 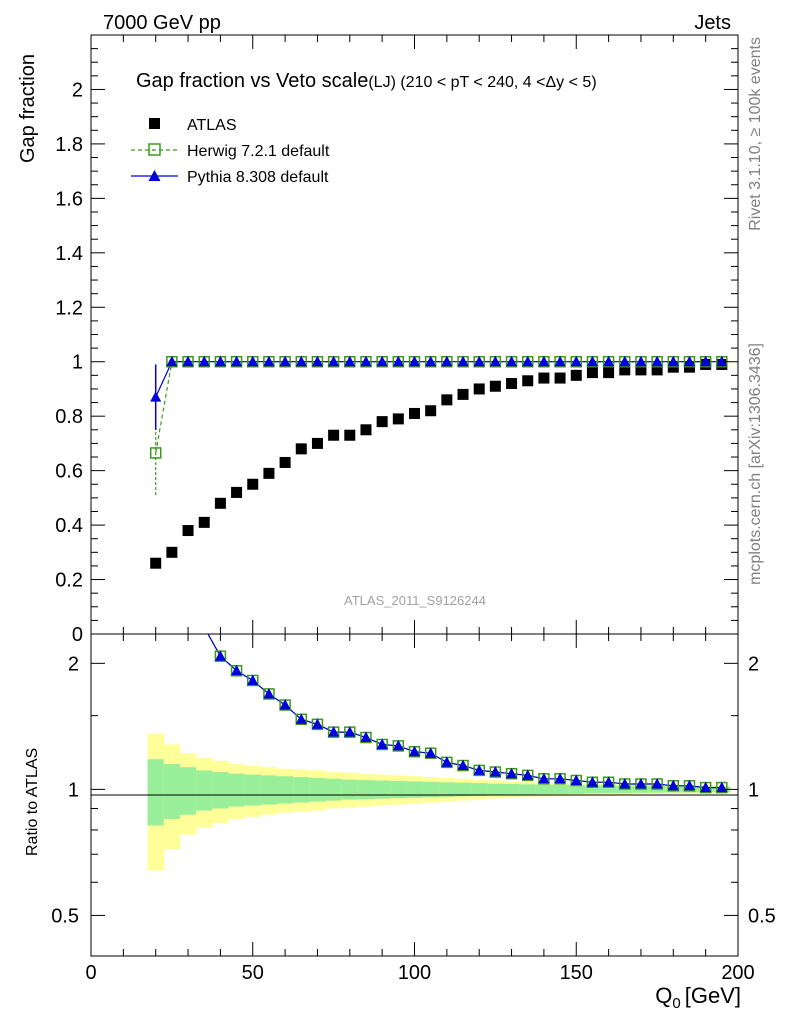 What do you see at coordinates (32, 802) in the screenshot?
I see `ratio-y-axis-title: Ratio to ATLAS` at bounding box center [32, 802].